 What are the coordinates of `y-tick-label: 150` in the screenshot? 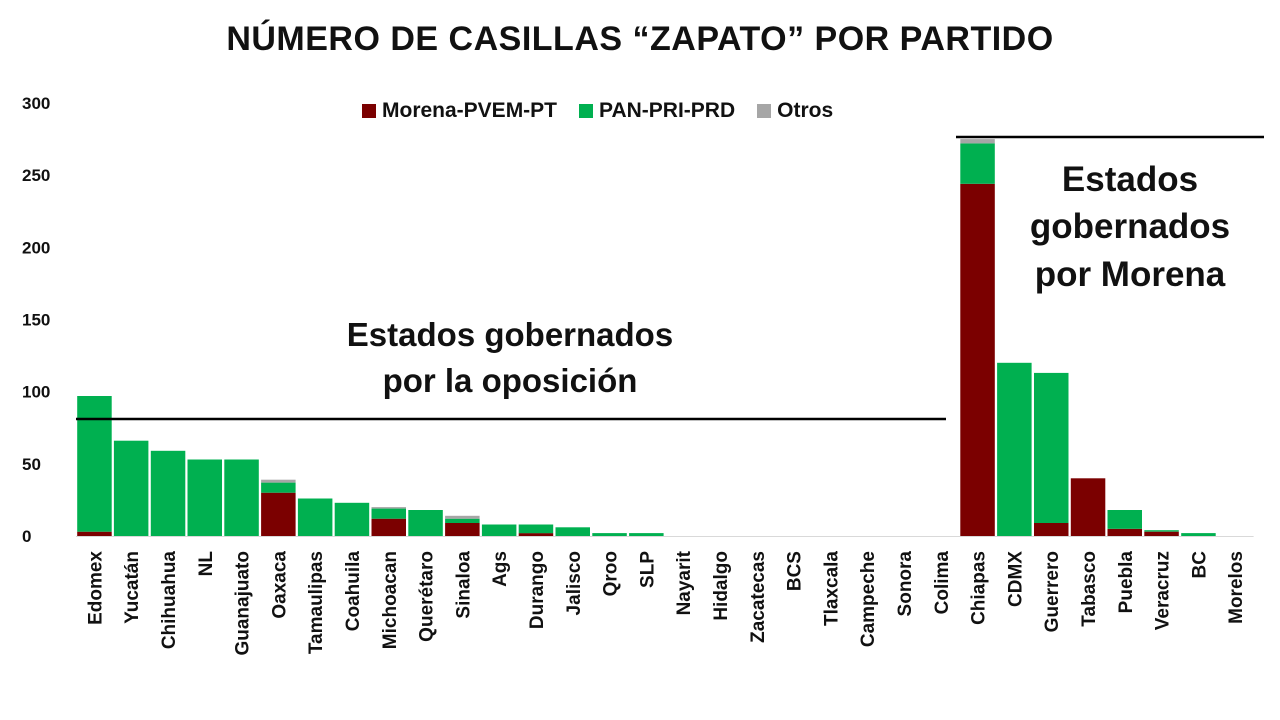 It's located at (36, 320).